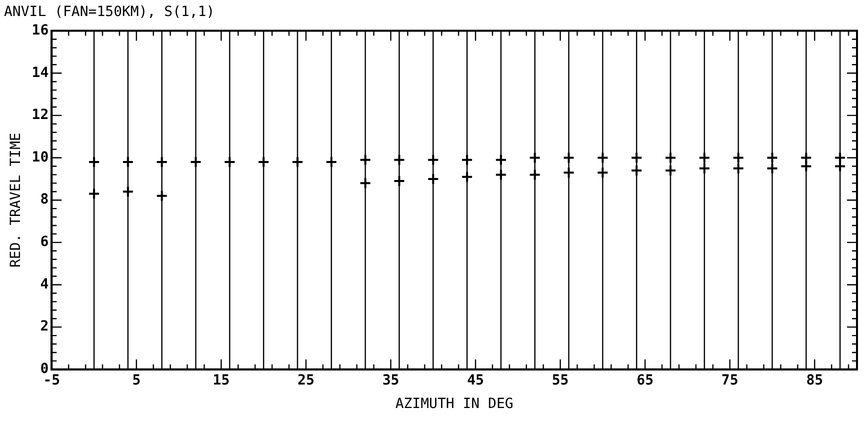 This screenshot has height=421, width=864. What do you see at coordinates (729, 380) in the screenshot?
I see `x-tick-label: 75` at bounding box center [729, 380].